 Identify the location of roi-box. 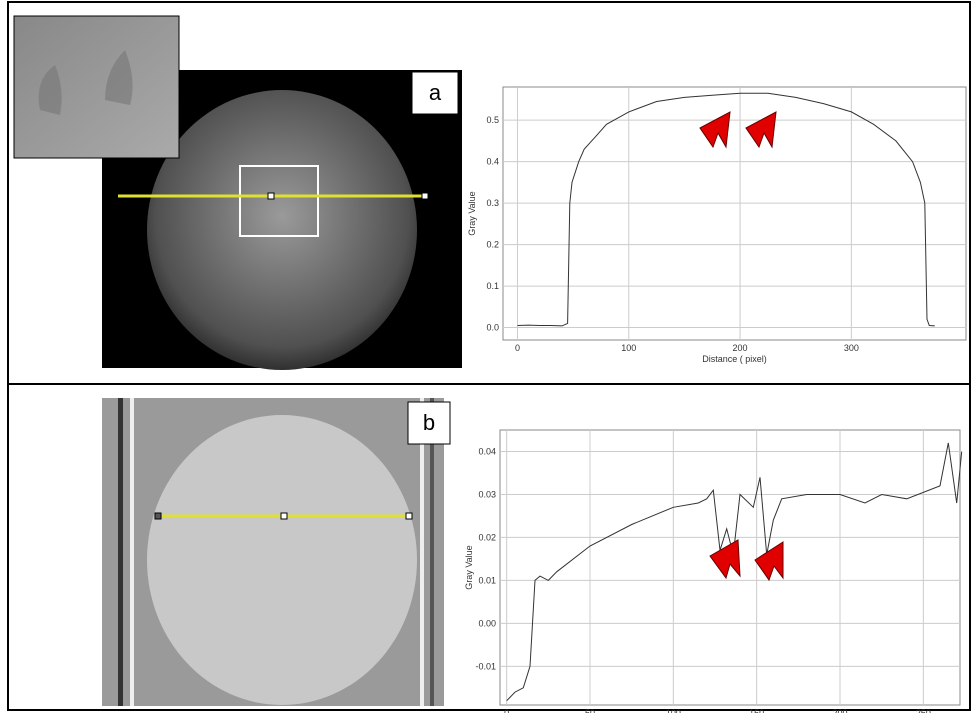
(279, 201).